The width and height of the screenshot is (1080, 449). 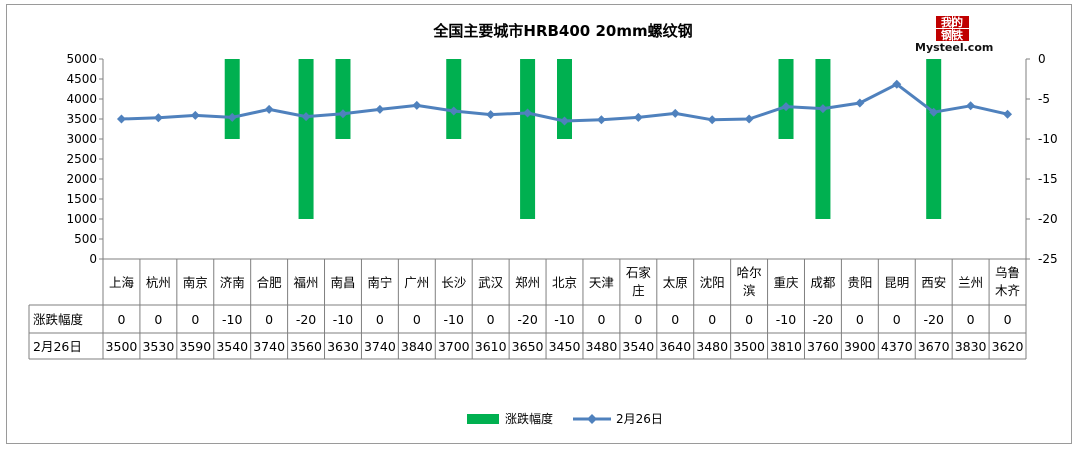 What do you see at coordinates (195, 346) in the screenshot?
I see `table-cell: 3590` at bounding box center [195, 346].